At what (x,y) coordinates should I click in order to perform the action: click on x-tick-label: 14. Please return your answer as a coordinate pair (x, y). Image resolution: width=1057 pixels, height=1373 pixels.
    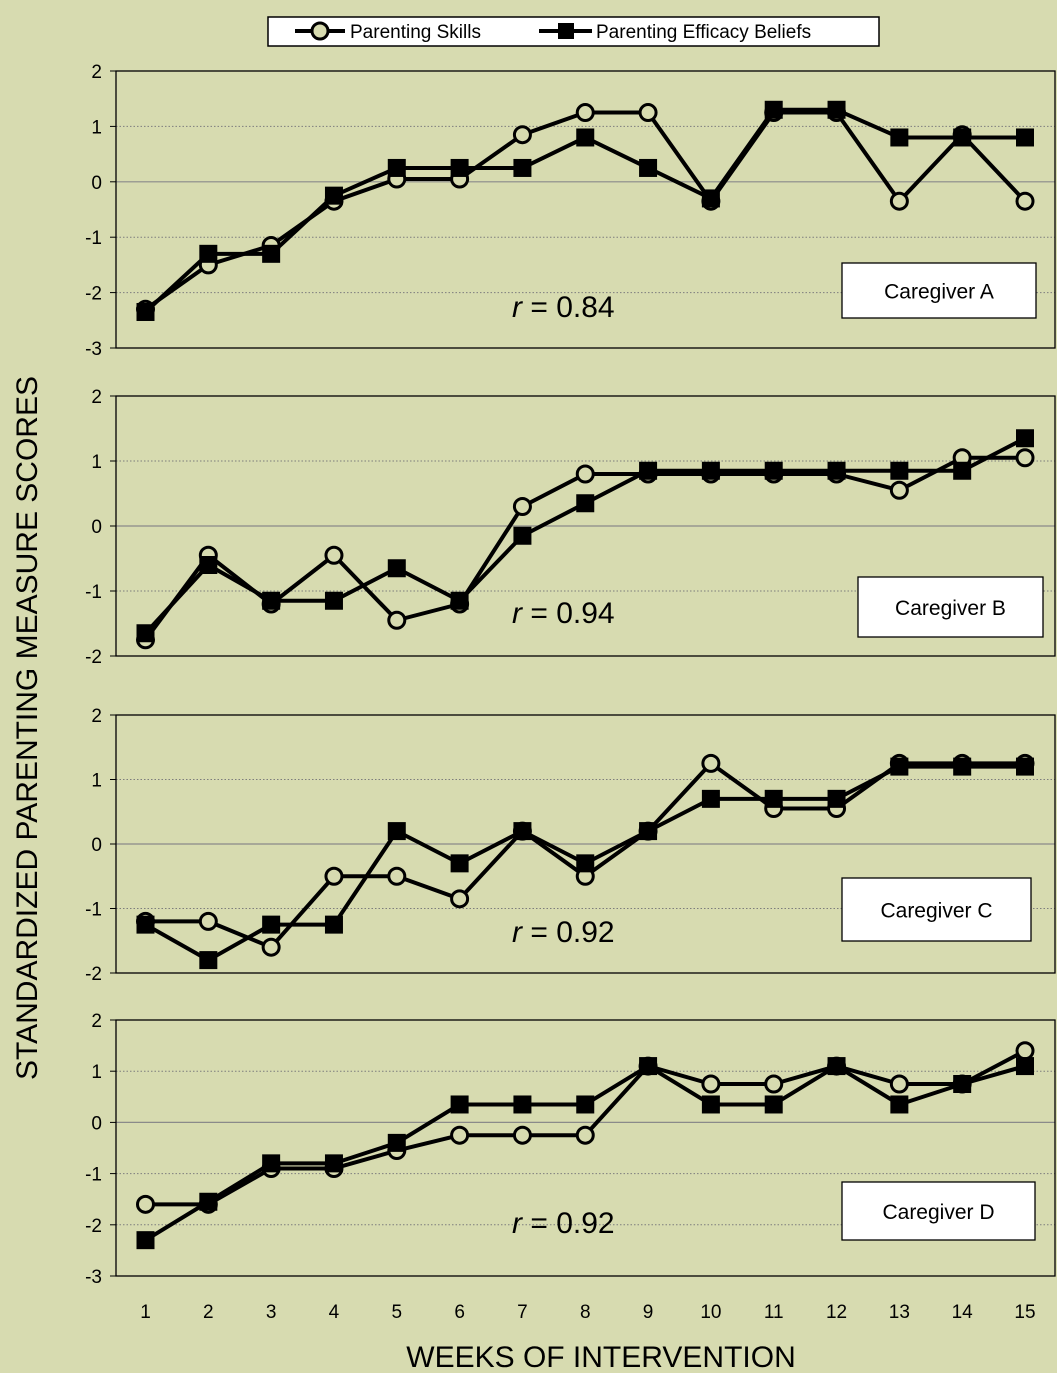
    Looking at the image, I should click on (963, 1312).